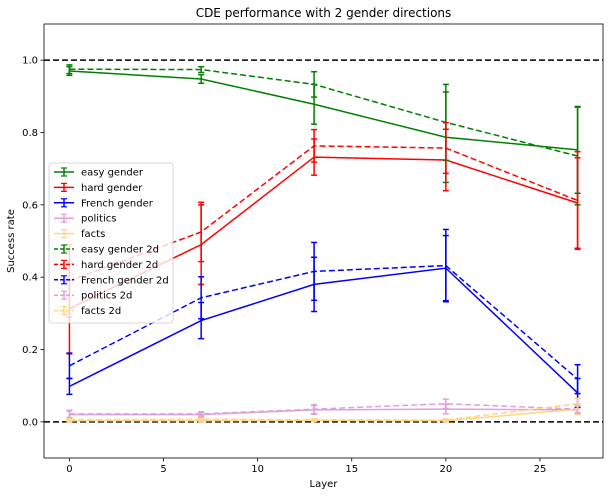 This screenshot has height=496, width=609. What do you see at coordinates (540, 469) in the screenshot?
I see `x-tick-label: 25` at bounding box center [540, 469].